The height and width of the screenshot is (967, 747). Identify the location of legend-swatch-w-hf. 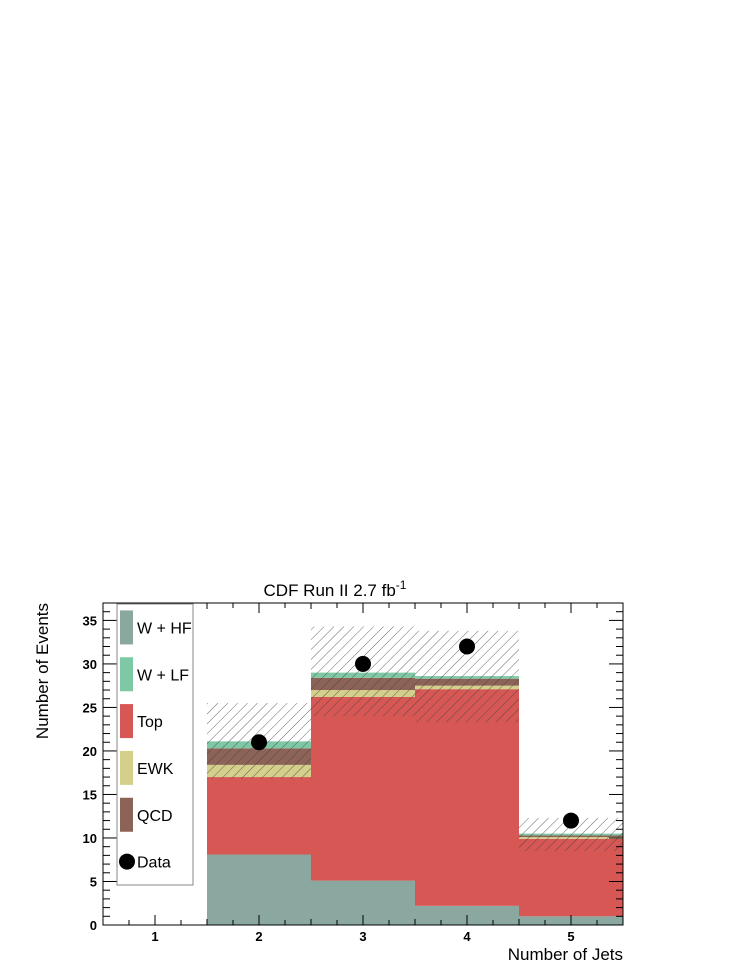
(126, 627).